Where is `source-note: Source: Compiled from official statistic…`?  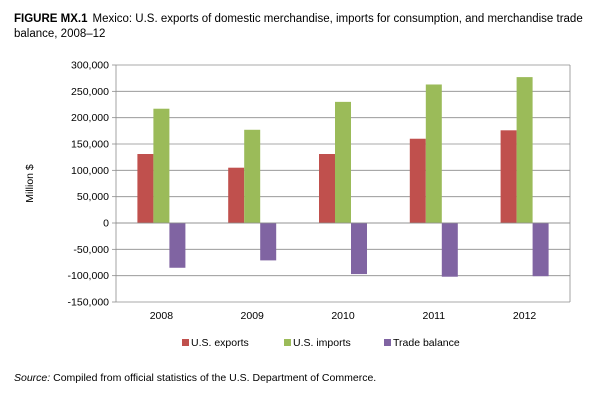 source-note: Source: Compiled from official statistic… is located at coordinates (195, 378).